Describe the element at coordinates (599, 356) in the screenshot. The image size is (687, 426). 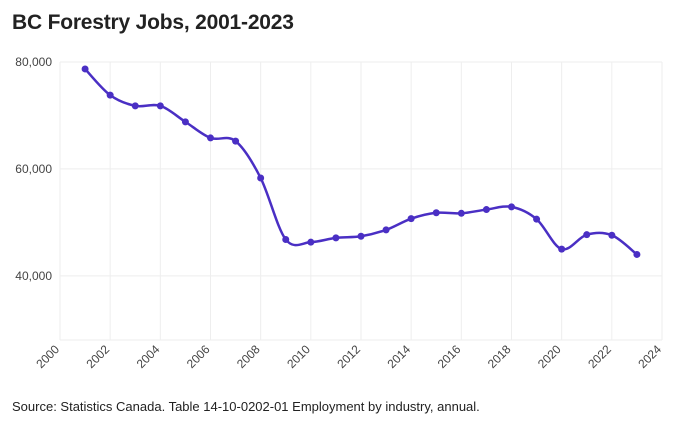
I see `x-tick-label: 2022` at that location.